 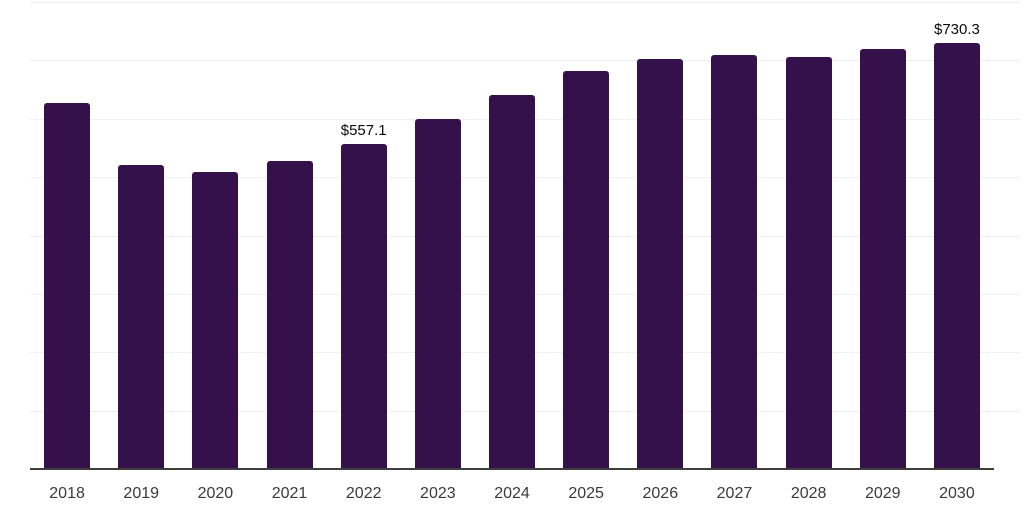 What do you see at coordinates (660, 493) in the screenshot?
I see `x-tick-label-2026: 2026` at bounding box center [660, 493].